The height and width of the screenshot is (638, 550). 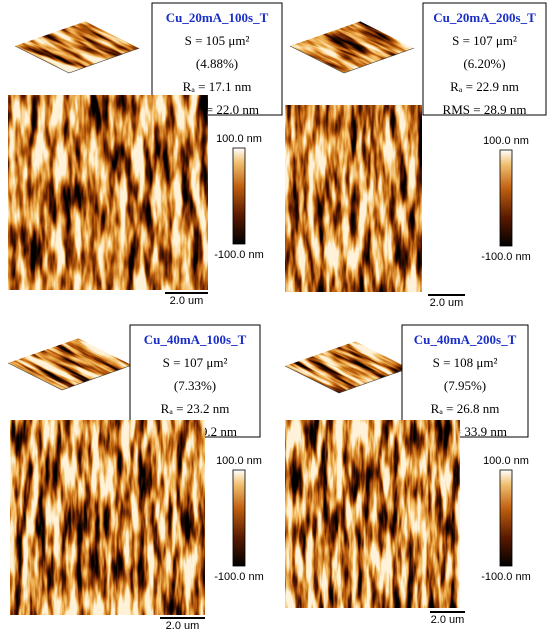 What do you see at coordinates (217, 86) in the screenshot?
I see `ra: Rₐ = 17.1 nm` at bounding box center [217, 86].